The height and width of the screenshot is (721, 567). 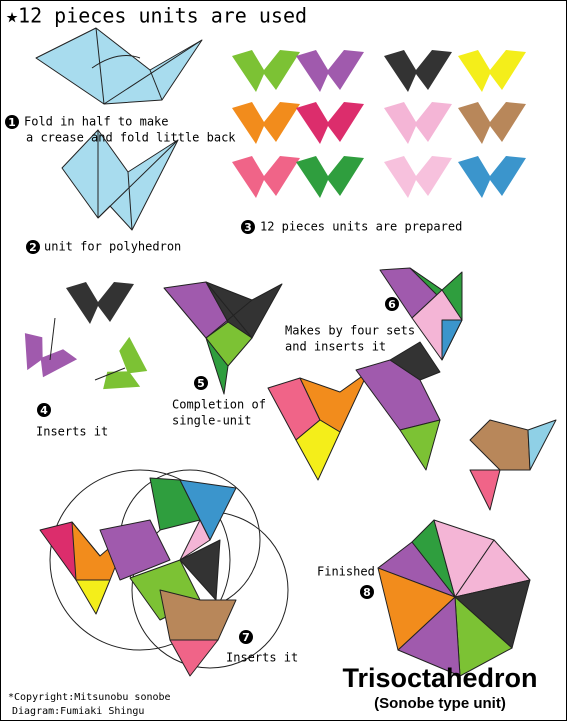 I want to click on step-number: 8, so click(x=367, y=592).